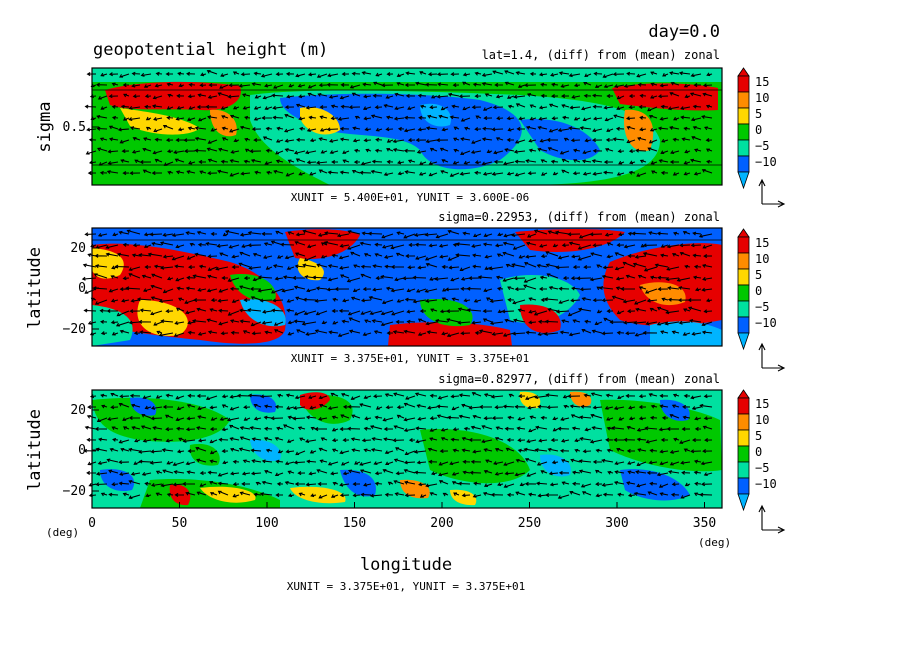 The image size is (904, 654). Describe the element at coordinates (762, 243) in the screenshot. I see `colorbar-level-label: 15` at that location.